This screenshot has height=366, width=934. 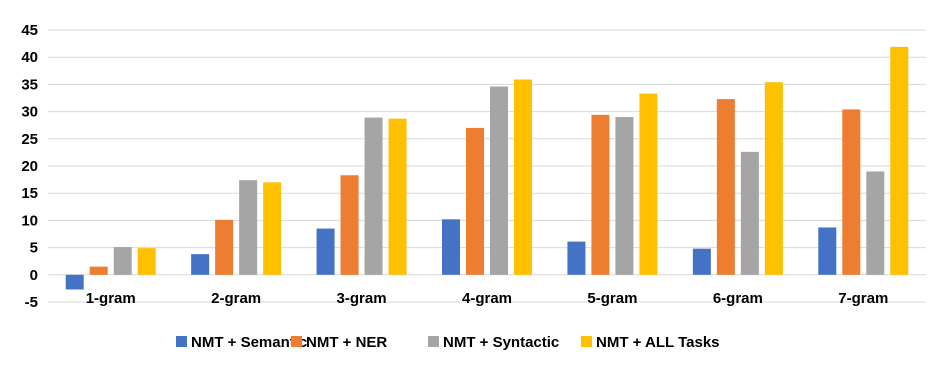 I want to click on x-category-label: 5-gram, so click(x=612, y=298).